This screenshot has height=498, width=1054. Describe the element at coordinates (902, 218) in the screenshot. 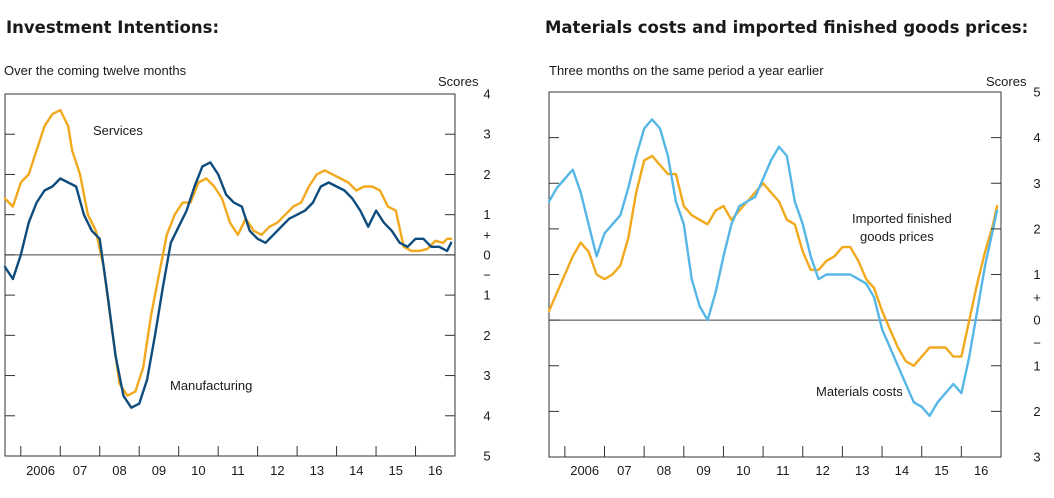

I see `series-label-imported-line1: Imported finished` at that location.